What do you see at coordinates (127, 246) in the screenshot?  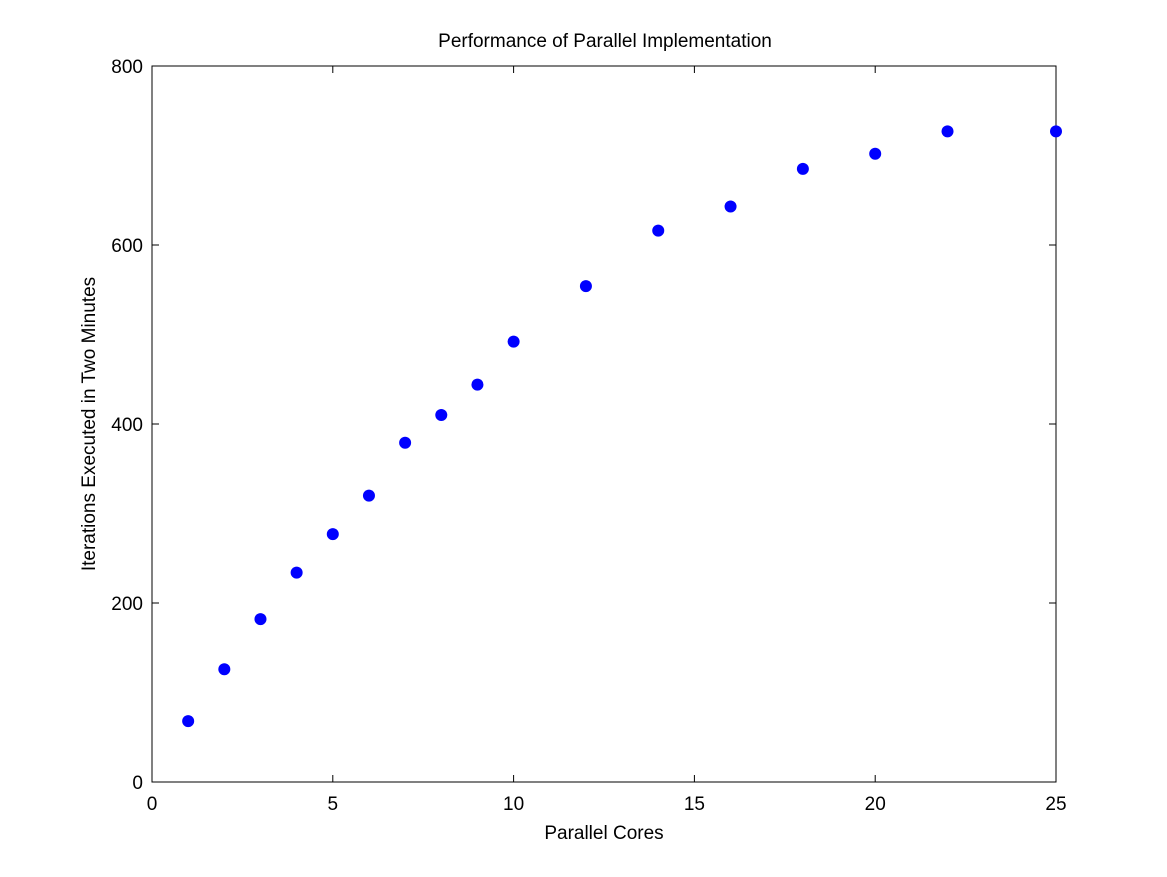 I see `y-tick-label: 600` at bounding box center [127, 246].